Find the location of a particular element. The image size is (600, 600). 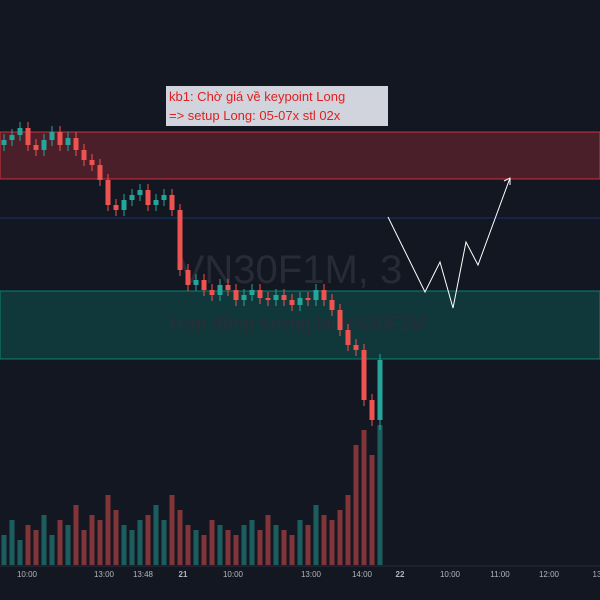

watermark-subtitle: Hợp đồng tương lai VN30F1M is located at coordinates (298, 324).